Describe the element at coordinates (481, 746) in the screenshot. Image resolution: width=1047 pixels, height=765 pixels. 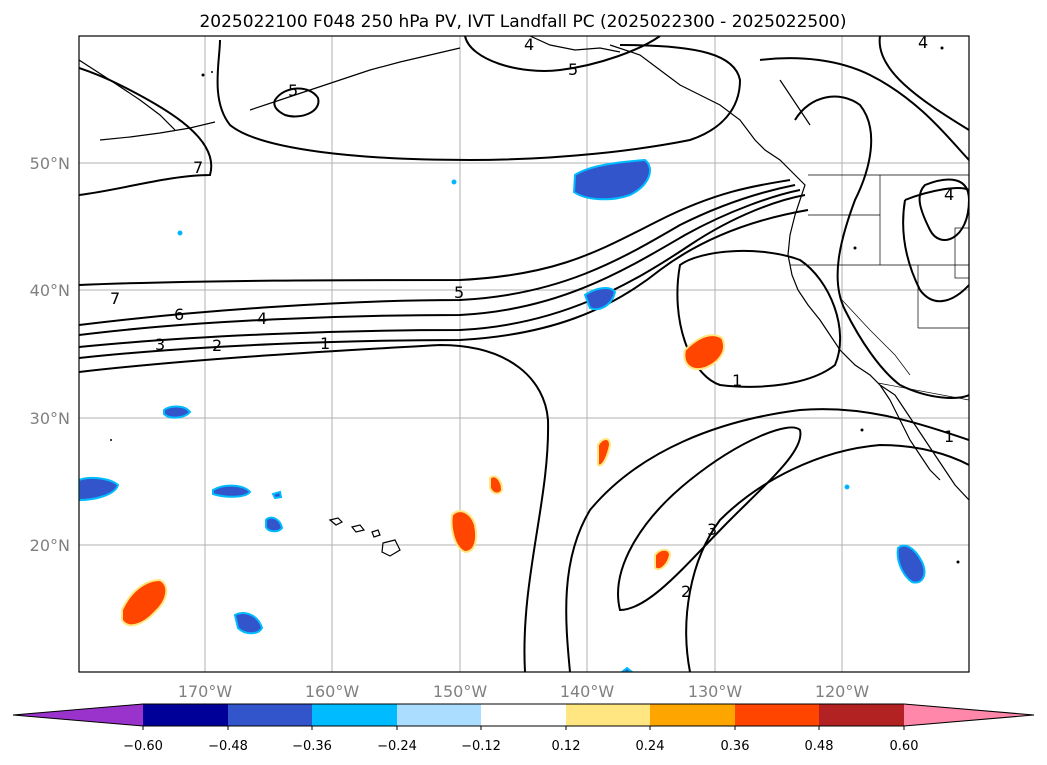
I see `colorbar-tick-label: −0.12` at that location.